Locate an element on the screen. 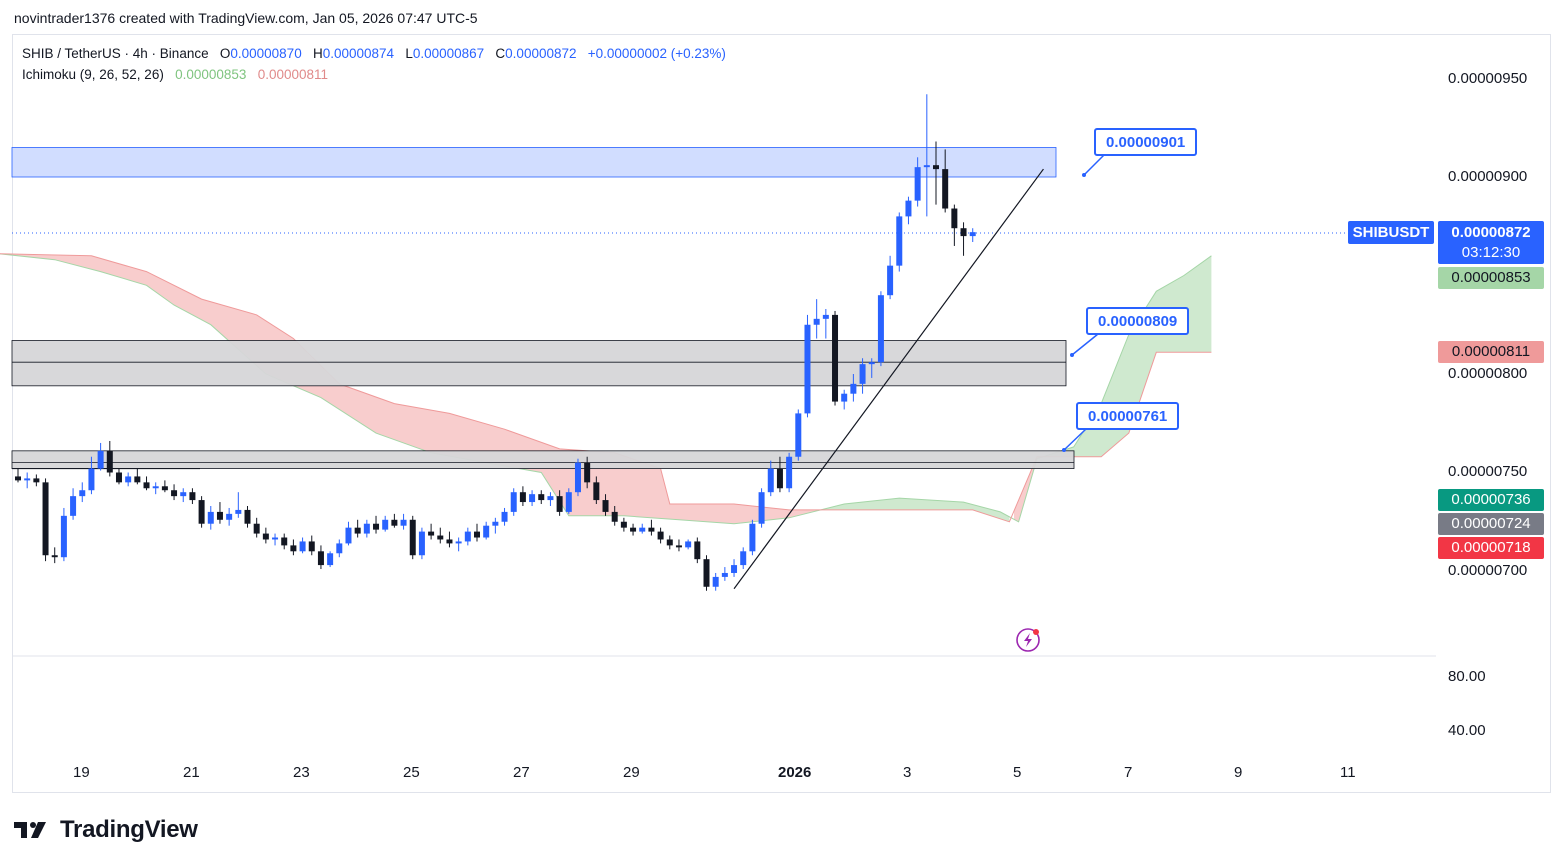  time-axis-label: 29 is located at coordinates (631, 772).